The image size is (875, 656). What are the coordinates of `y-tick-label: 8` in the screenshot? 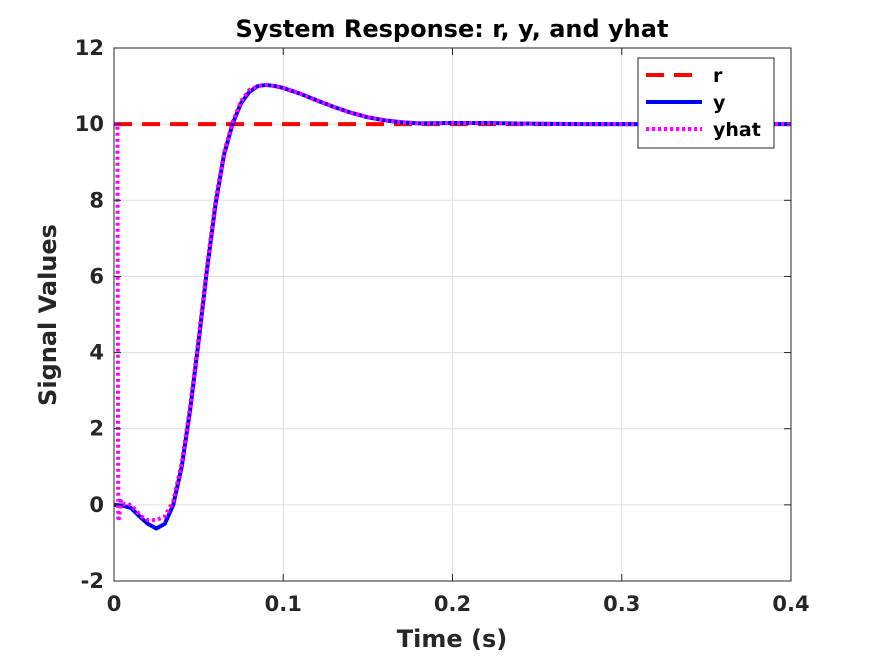 It's located at (96, 200).